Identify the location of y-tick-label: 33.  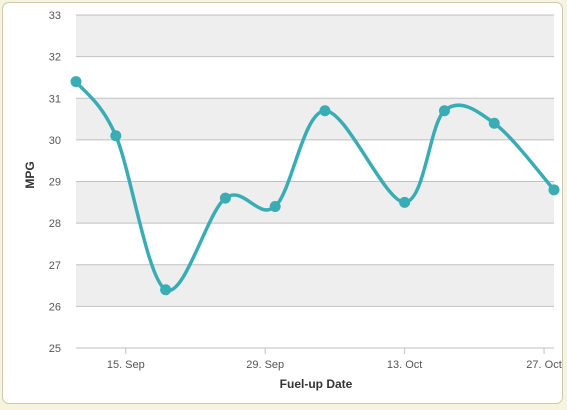
(55, 16).